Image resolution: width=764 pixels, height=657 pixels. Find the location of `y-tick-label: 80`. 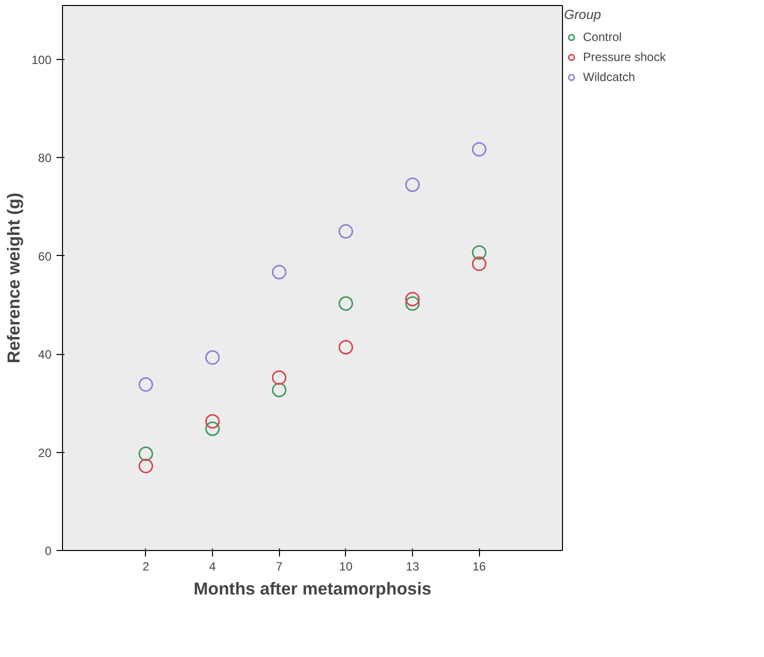

y-tick-label: 80 is located at coordinates (45, 158).